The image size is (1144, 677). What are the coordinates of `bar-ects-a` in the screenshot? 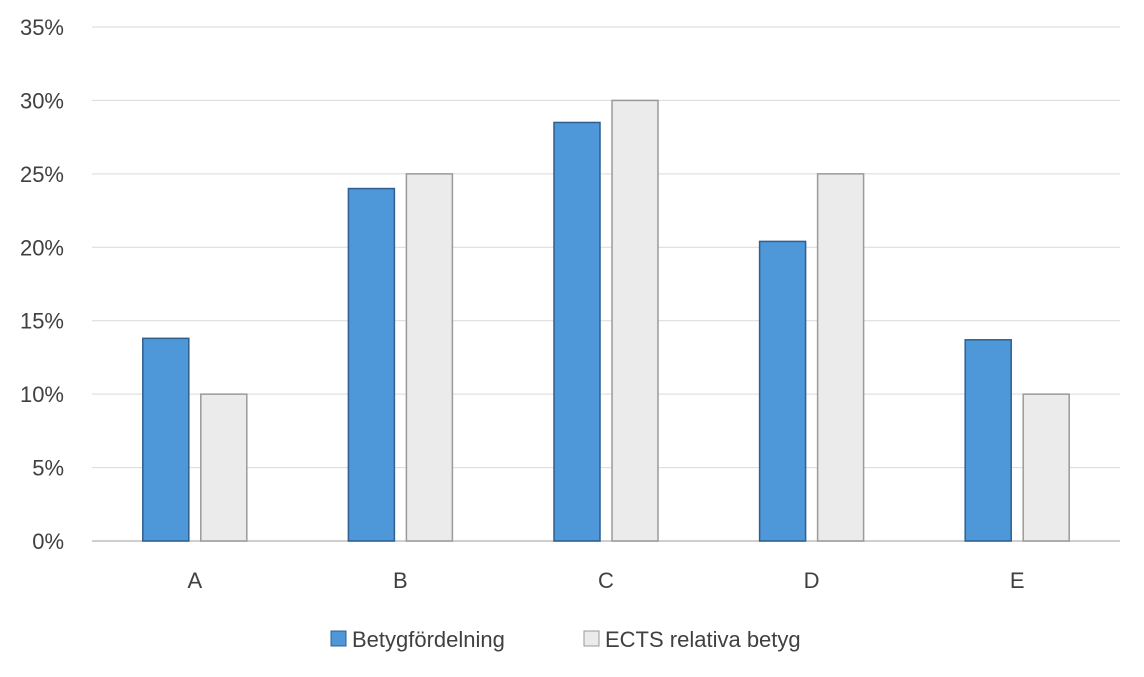 It's located at (224, 467).